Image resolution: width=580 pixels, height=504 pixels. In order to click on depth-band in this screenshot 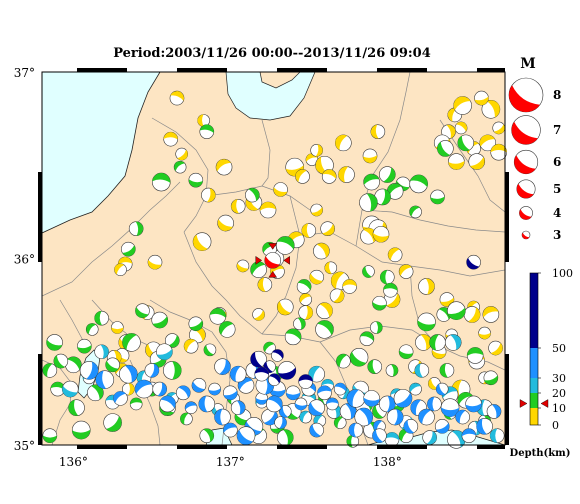, I will do `click(534, 310)`.